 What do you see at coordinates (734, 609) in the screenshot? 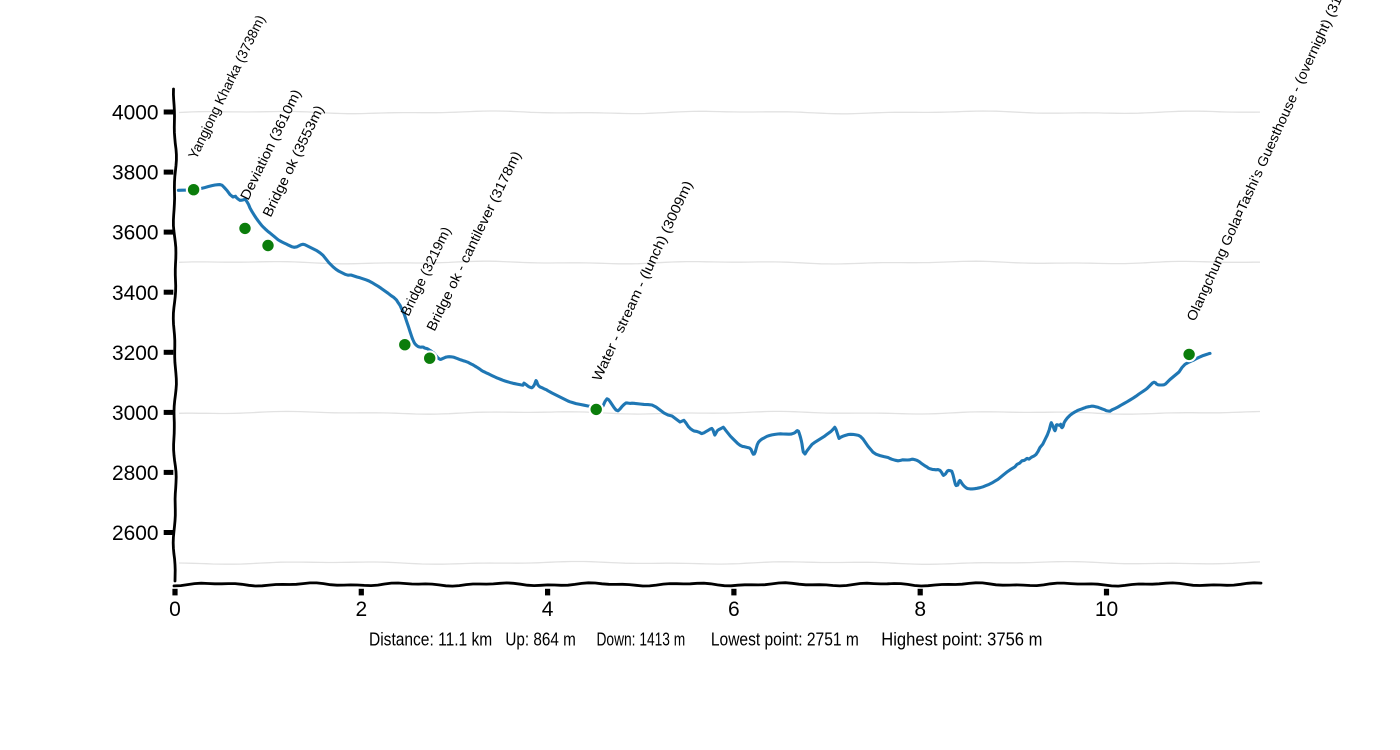
I see `svg-text: 6` at bounding box center [734, 609].